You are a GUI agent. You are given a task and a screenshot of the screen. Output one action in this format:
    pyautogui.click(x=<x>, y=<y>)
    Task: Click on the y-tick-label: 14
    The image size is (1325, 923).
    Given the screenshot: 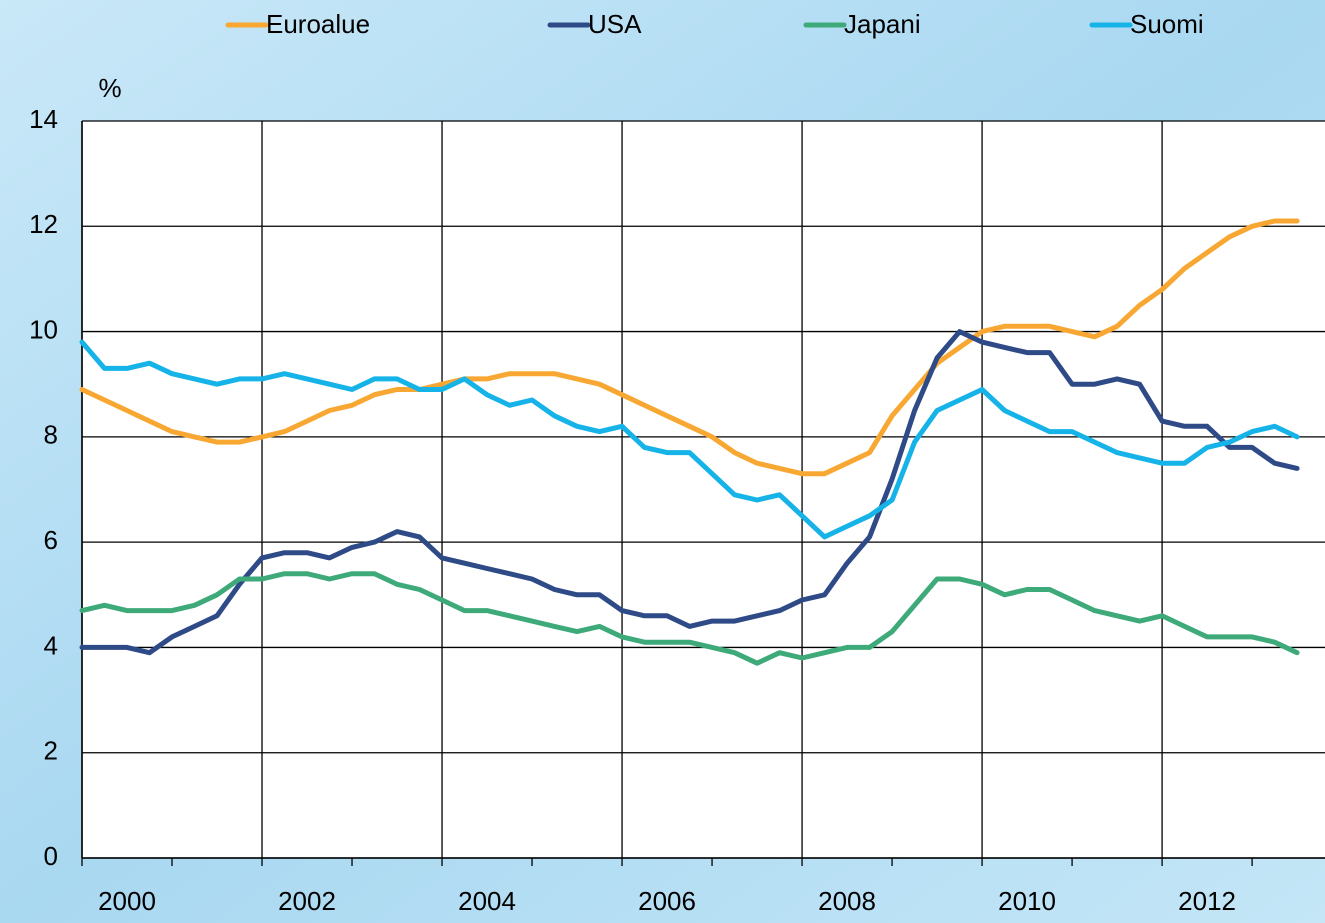 What is the action you would take?
    pyautogui.click(x=43, y=119)
    